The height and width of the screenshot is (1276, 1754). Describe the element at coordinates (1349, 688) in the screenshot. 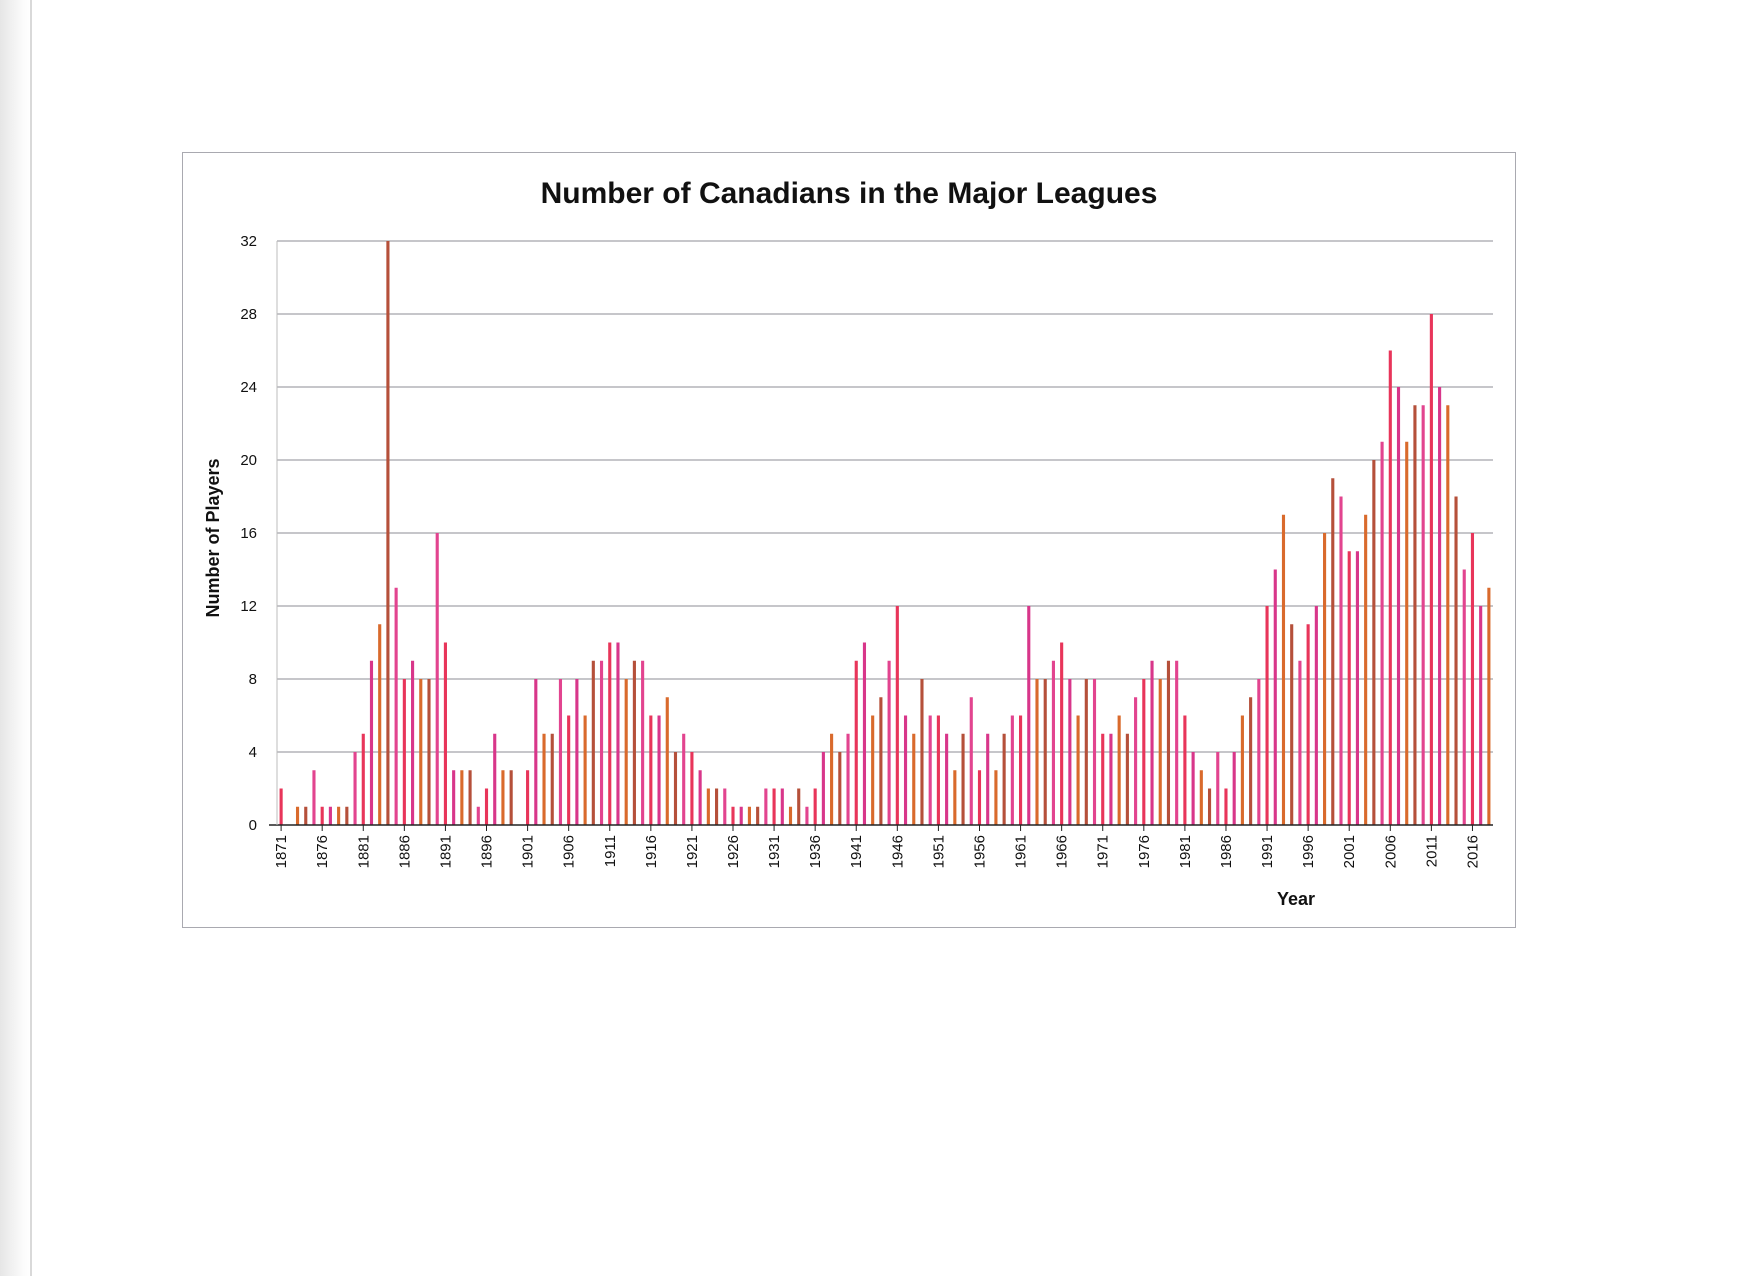

I see `bar-2001` at that location.